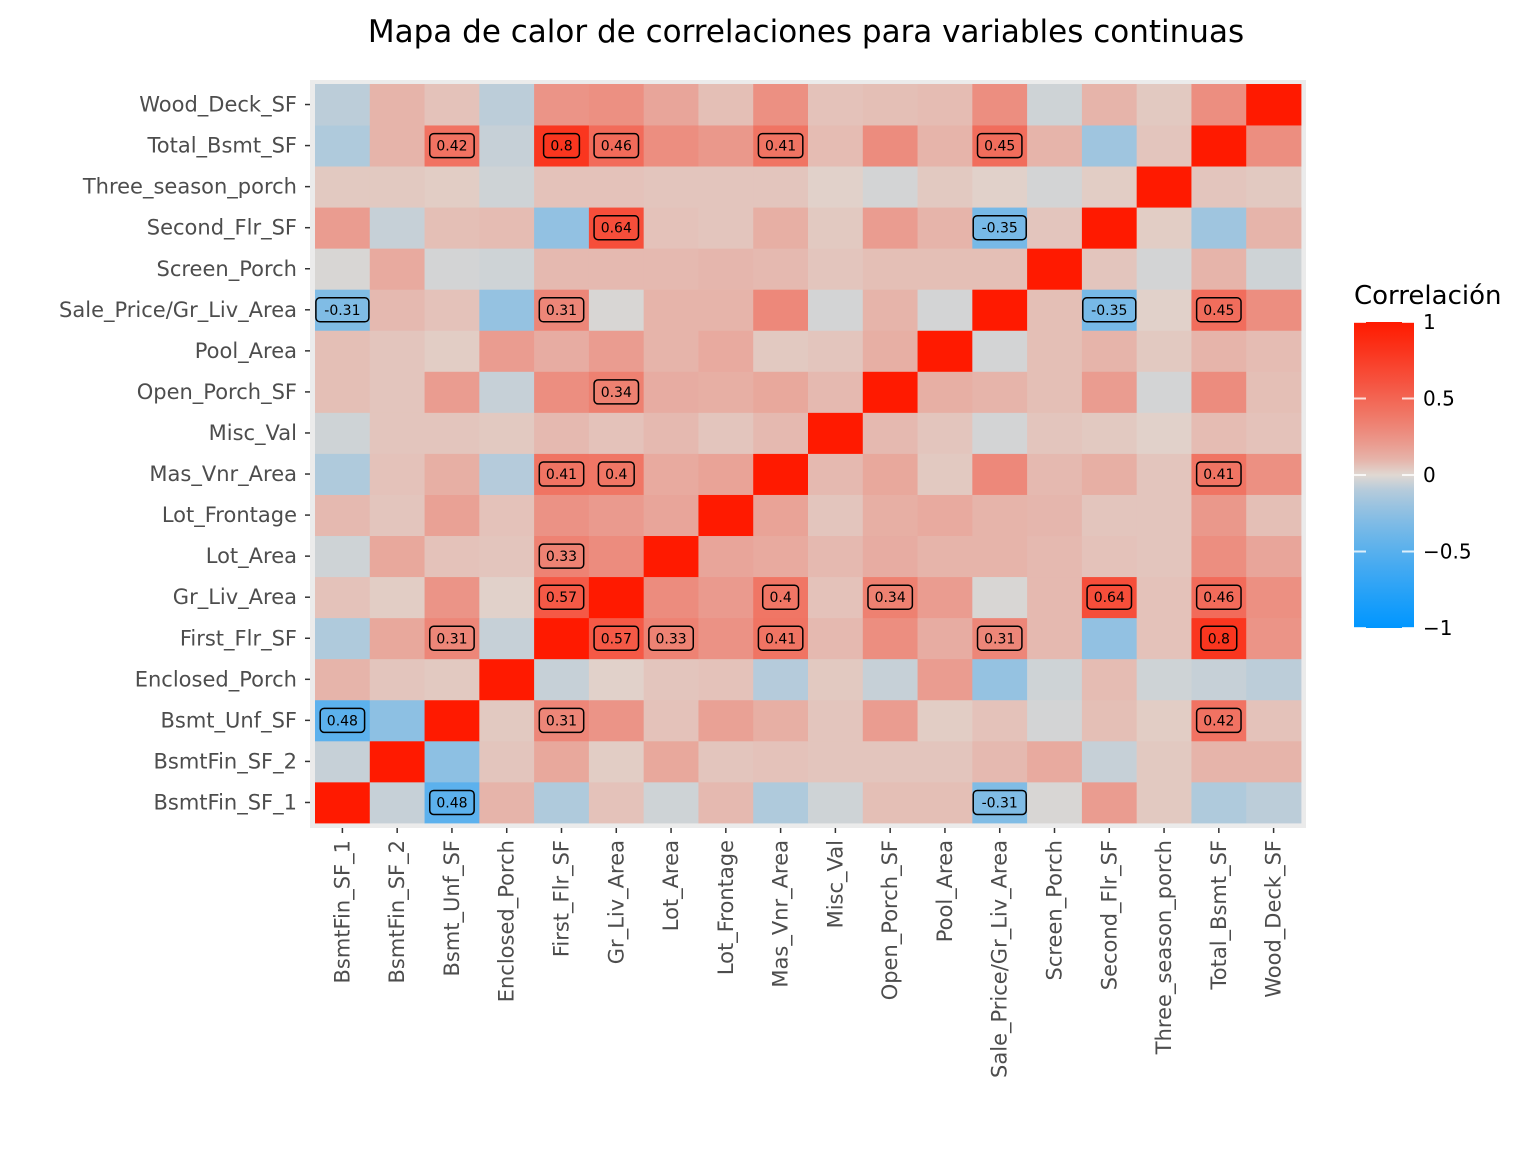 The image size is (1536, 1152). Describe the element at coordinates (945, 351) in the screenshot. I see `heatmap-cell-pool-area-x-pool-area` at that location.